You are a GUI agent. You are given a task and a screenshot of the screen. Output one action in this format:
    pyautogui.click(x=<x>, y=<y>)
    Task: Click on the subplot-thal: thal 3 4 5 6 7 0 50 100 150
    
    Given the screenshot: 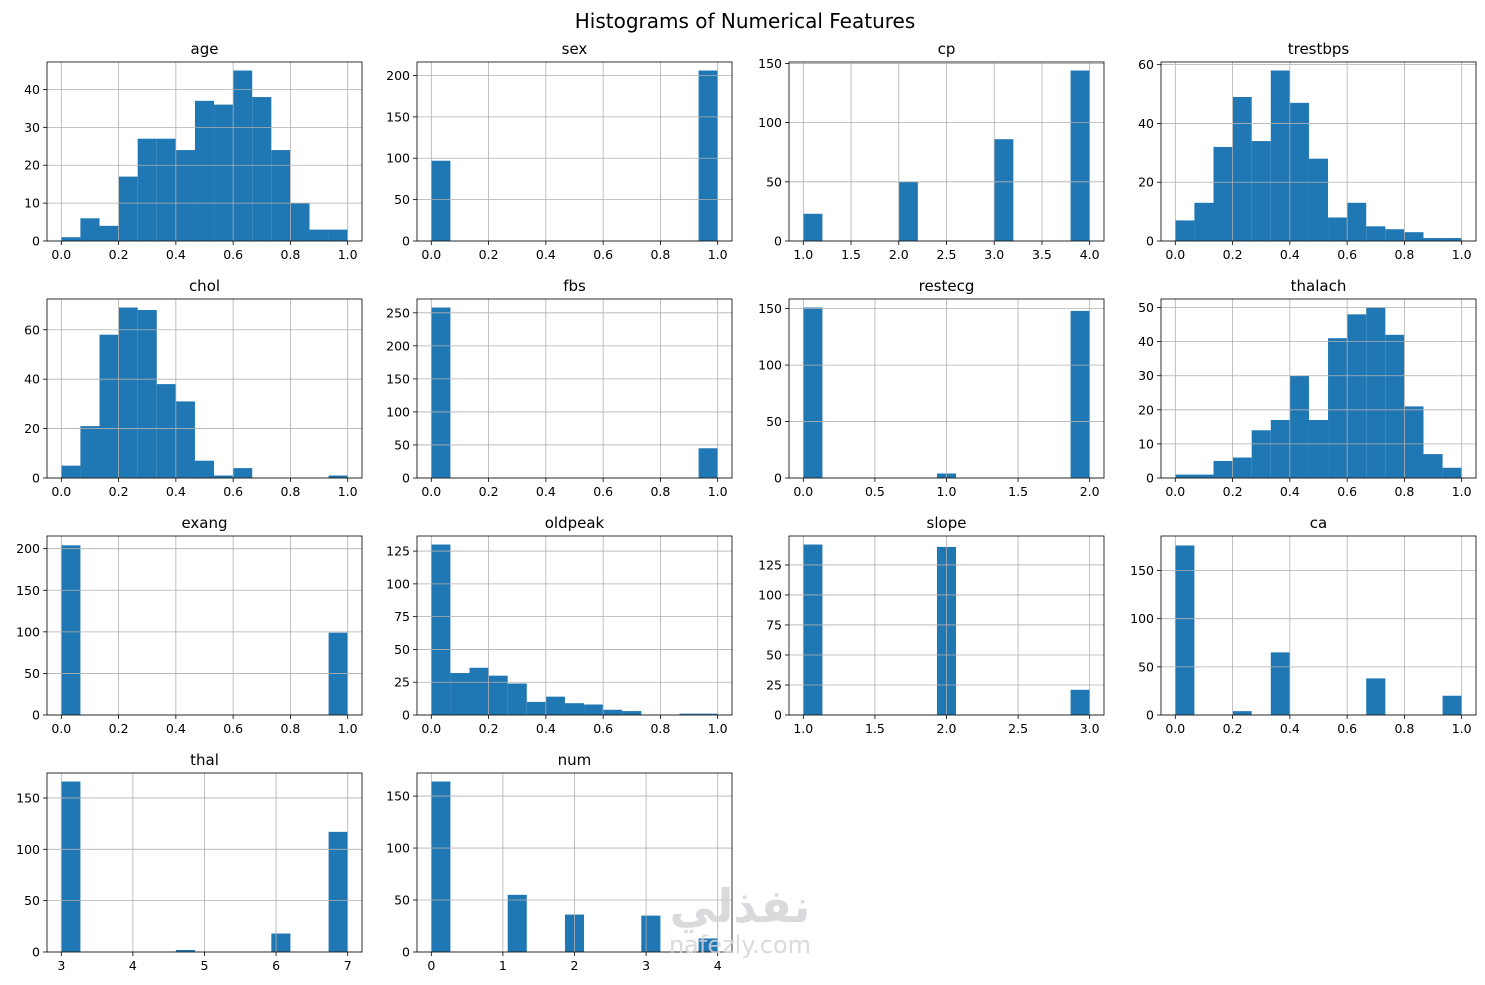 What is the action you would take?
    pyautogui.click(x=189, y=862)
    